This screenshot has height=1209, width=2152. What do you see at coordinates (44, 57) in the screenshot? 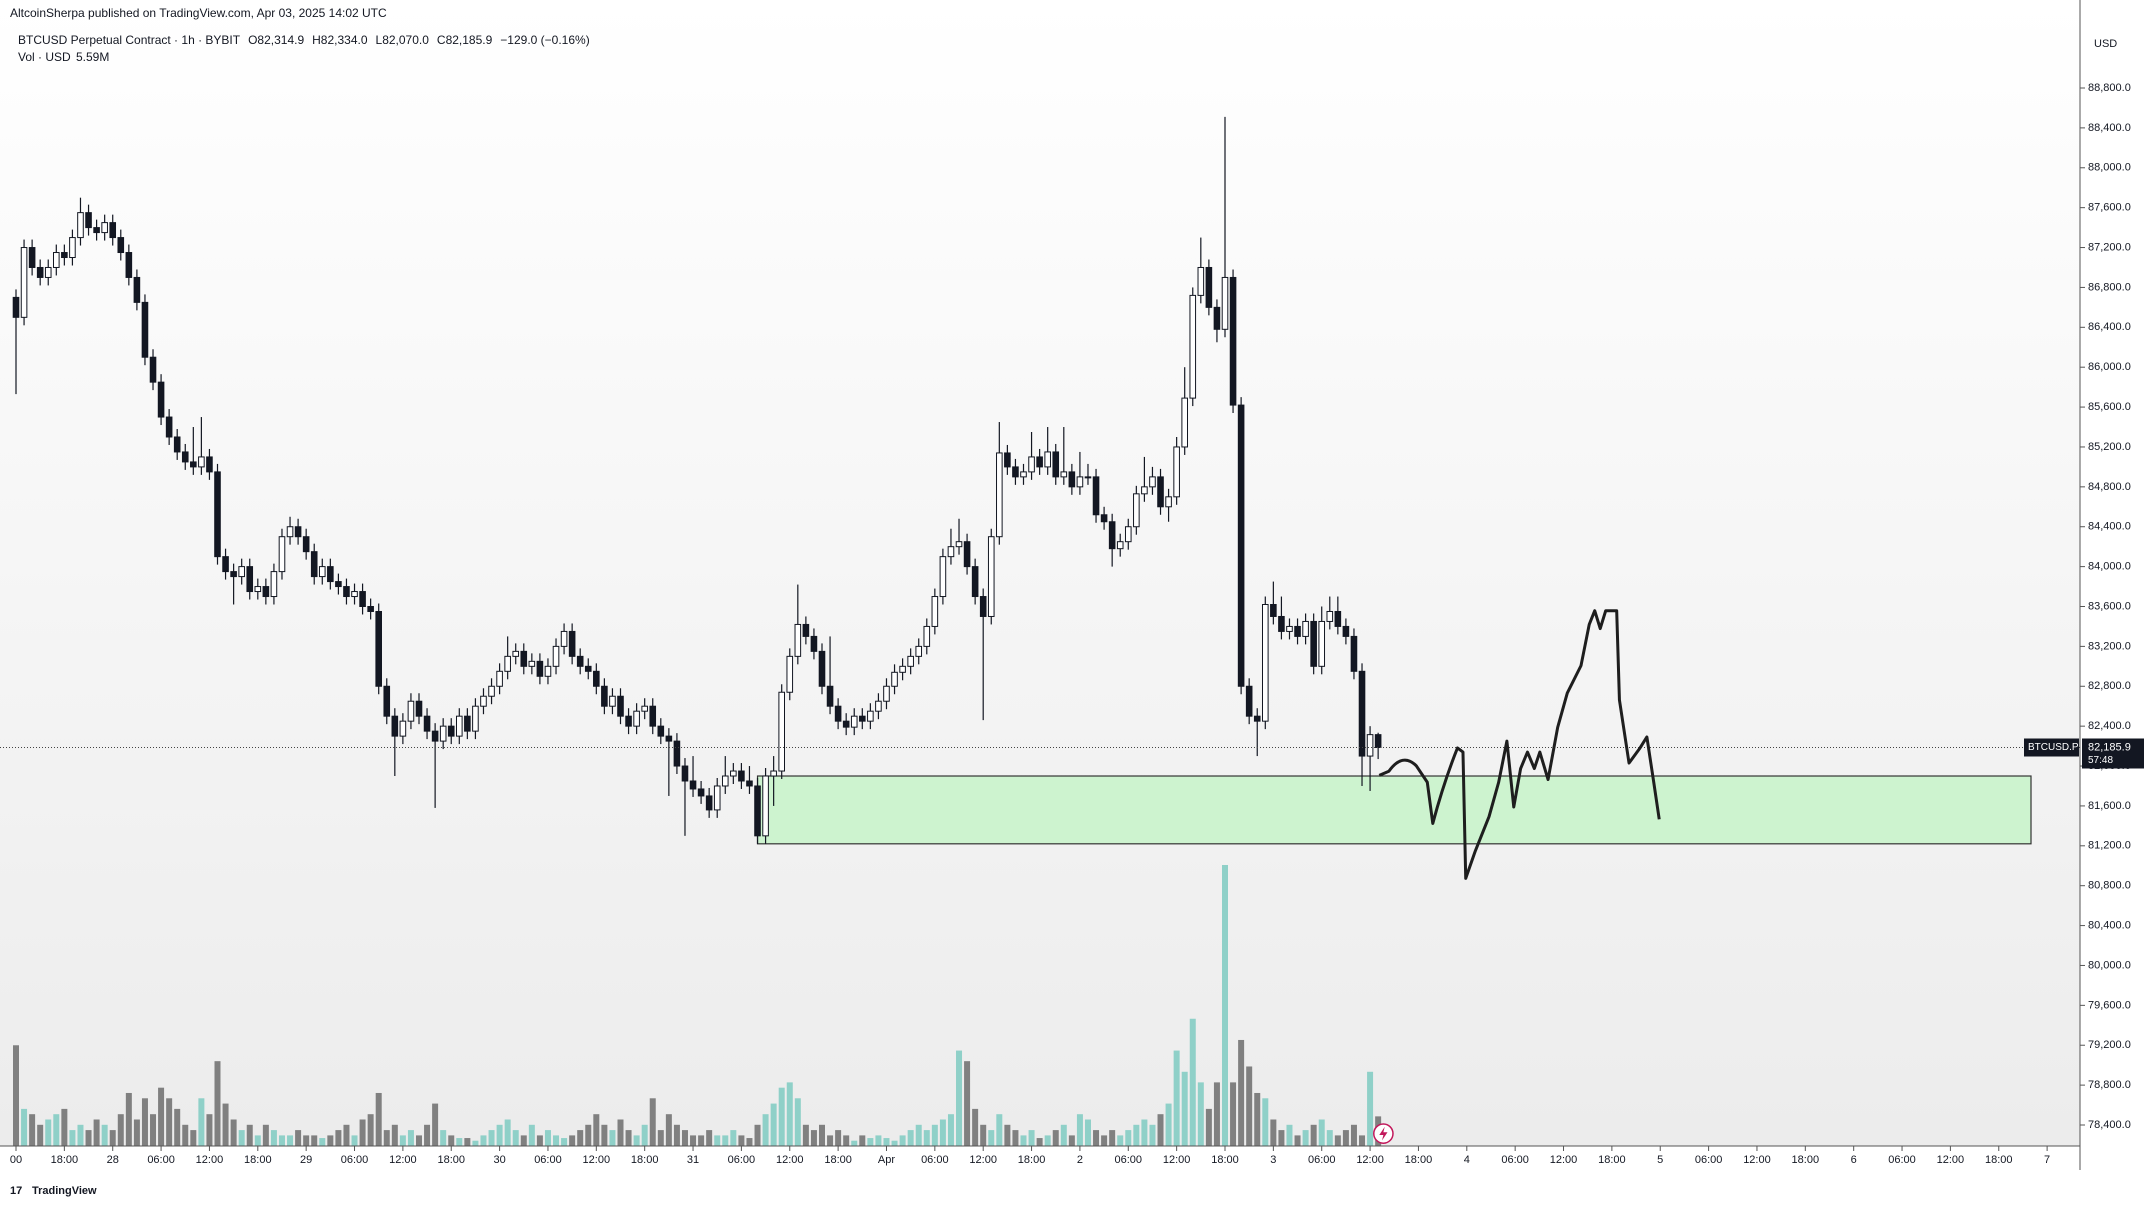
I see `volume-label: Vol · USD` at bounding box center [44, 57].